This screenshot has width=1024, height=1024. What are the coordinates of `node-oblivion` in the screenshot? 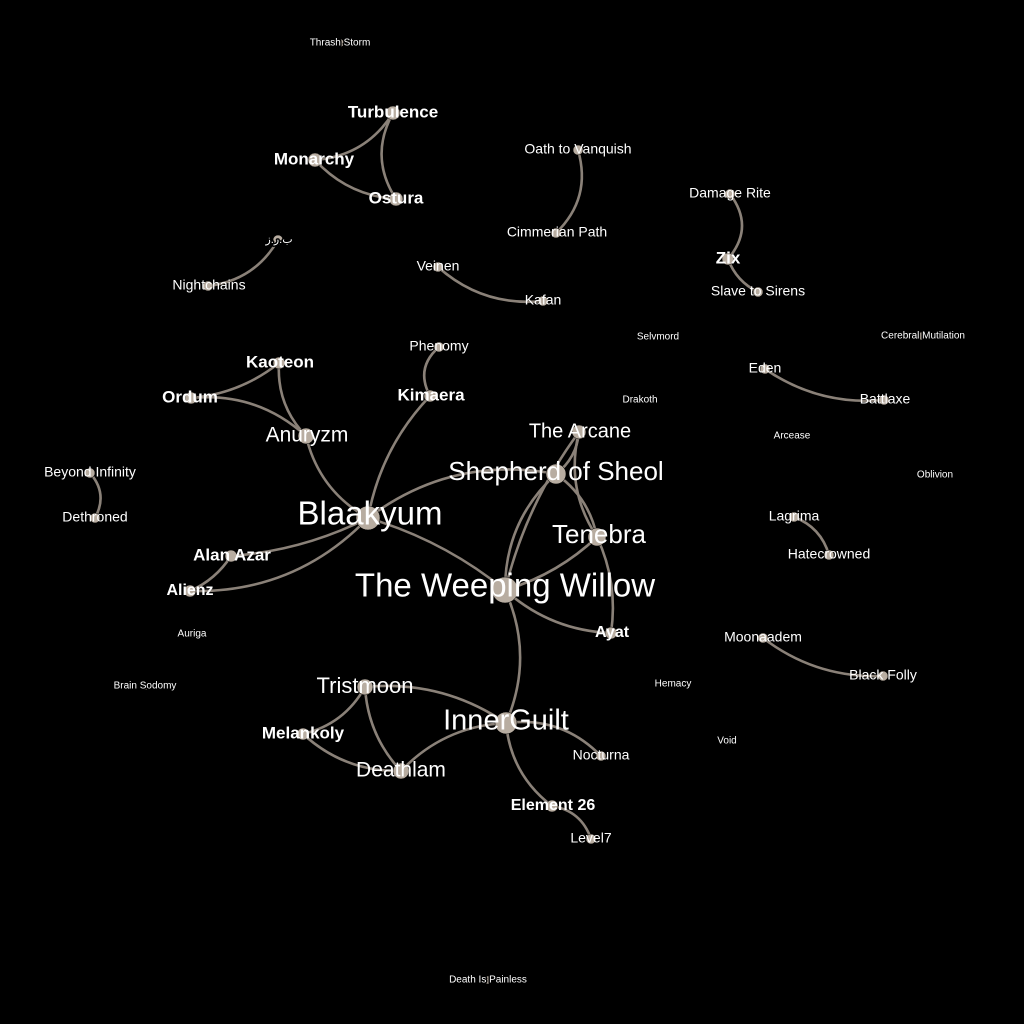 It's located at (935, 475).